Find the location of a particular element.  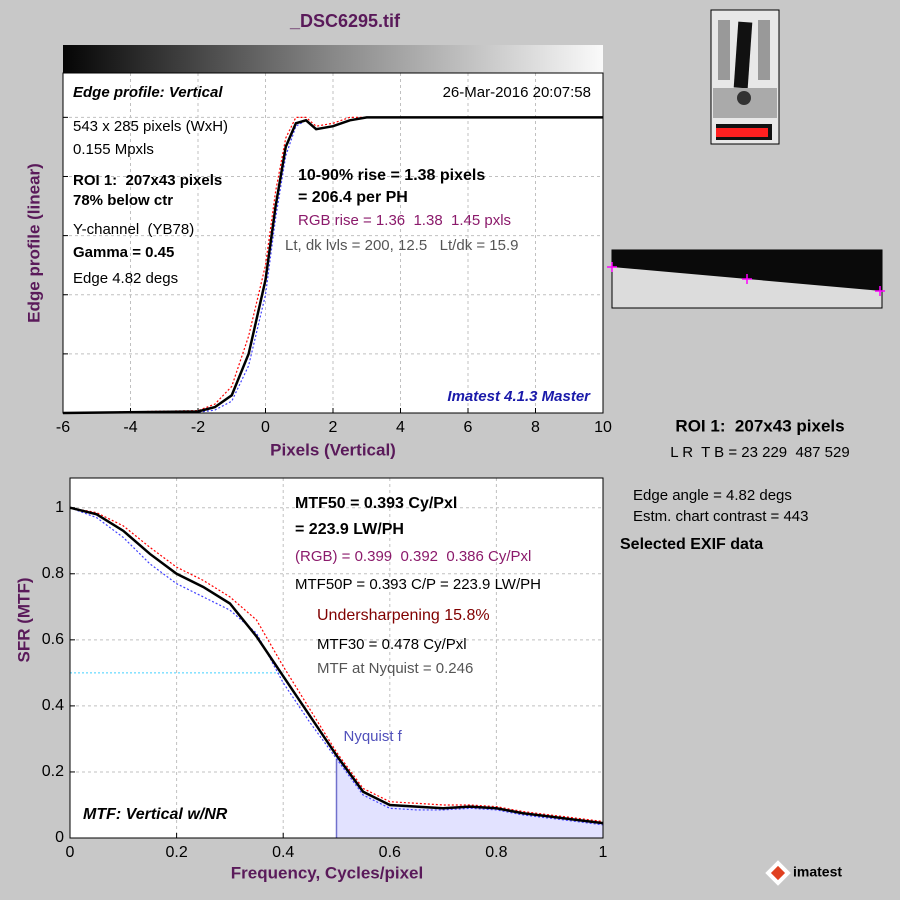

roi-bounds: L R T B = 23 229 487 529 is located at coordinates (759, 452).